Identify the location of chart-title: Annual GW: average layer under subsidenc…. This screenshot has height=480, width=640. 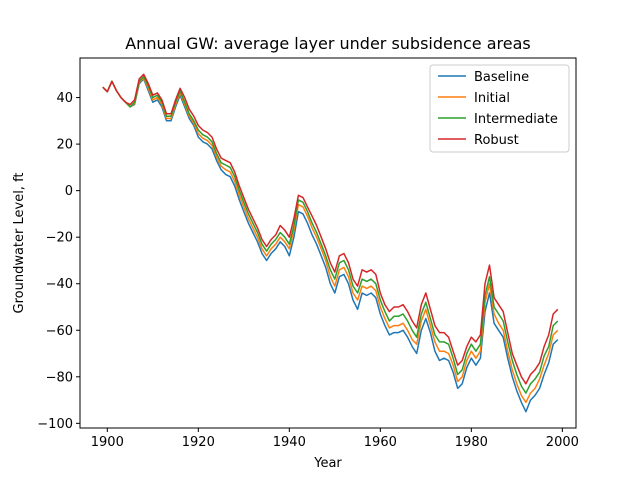
(328, 43).